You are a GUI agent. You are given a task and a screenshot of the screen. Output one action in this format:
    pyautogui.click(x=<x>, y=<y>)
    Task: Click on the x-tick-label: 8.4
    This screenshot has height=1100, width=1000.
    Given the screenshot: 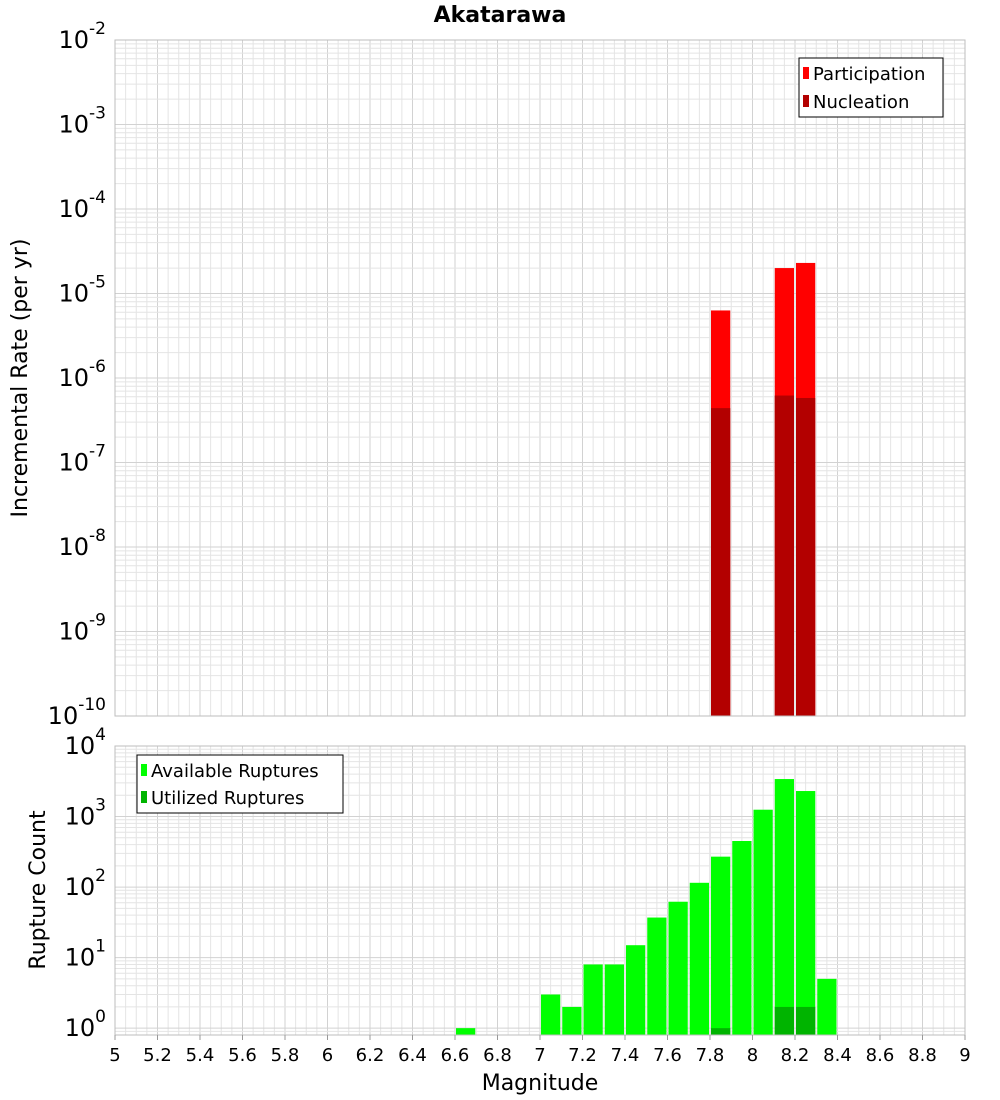 What is the action you would take?
    pyautogui.click(x=837, y=1055)
    